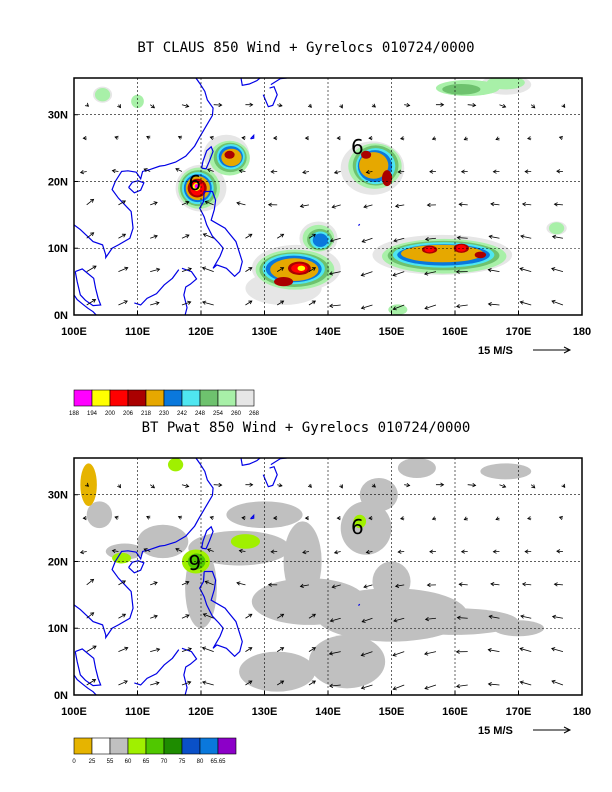 The image size is (612, 792). I want to click on gyreloc-symbol: 9, so click(194, 563).